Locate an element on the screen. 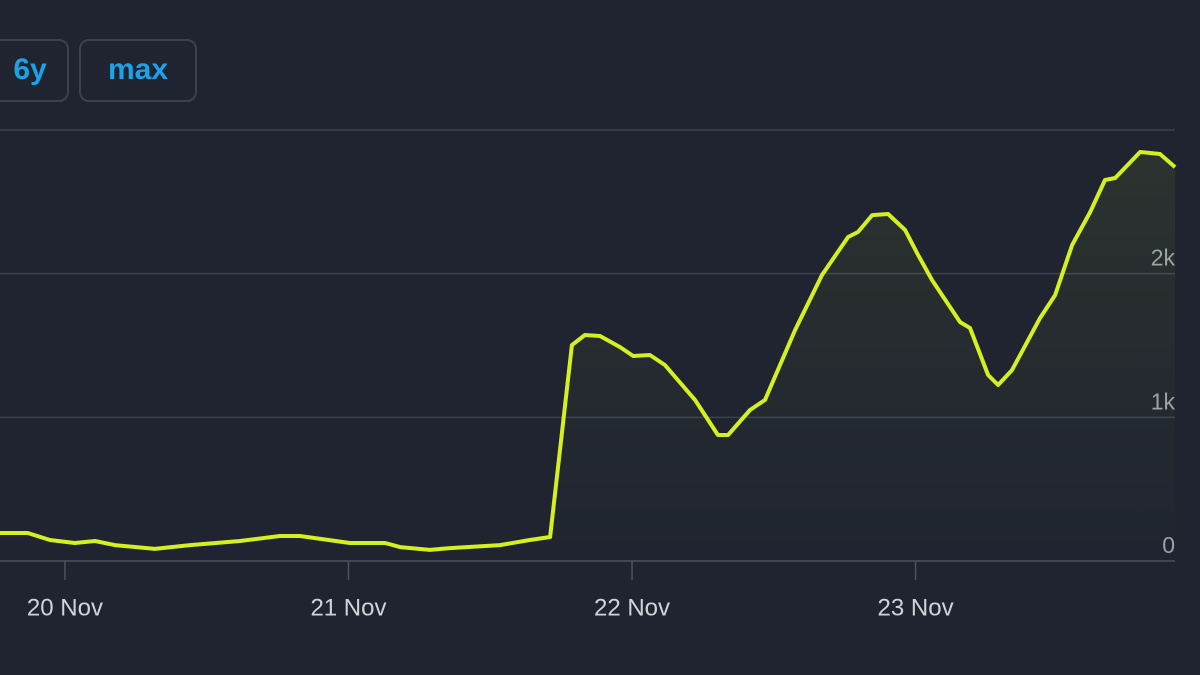  range-button: 6y is located at coordinates (34, 70).